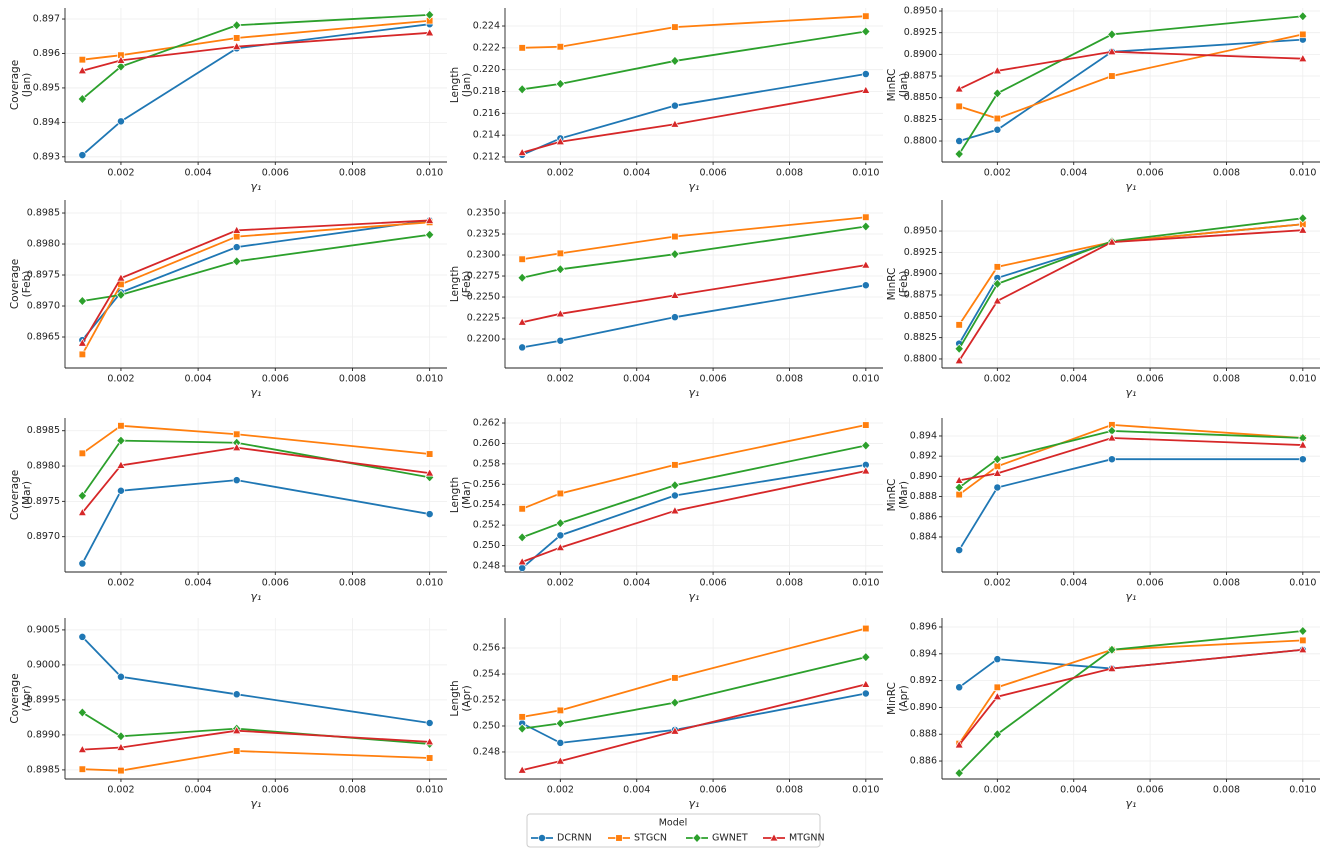 The width and height of the screenshot is (1329, 855). I want to click on y-tick-label: 0.224, so click(486, 26).